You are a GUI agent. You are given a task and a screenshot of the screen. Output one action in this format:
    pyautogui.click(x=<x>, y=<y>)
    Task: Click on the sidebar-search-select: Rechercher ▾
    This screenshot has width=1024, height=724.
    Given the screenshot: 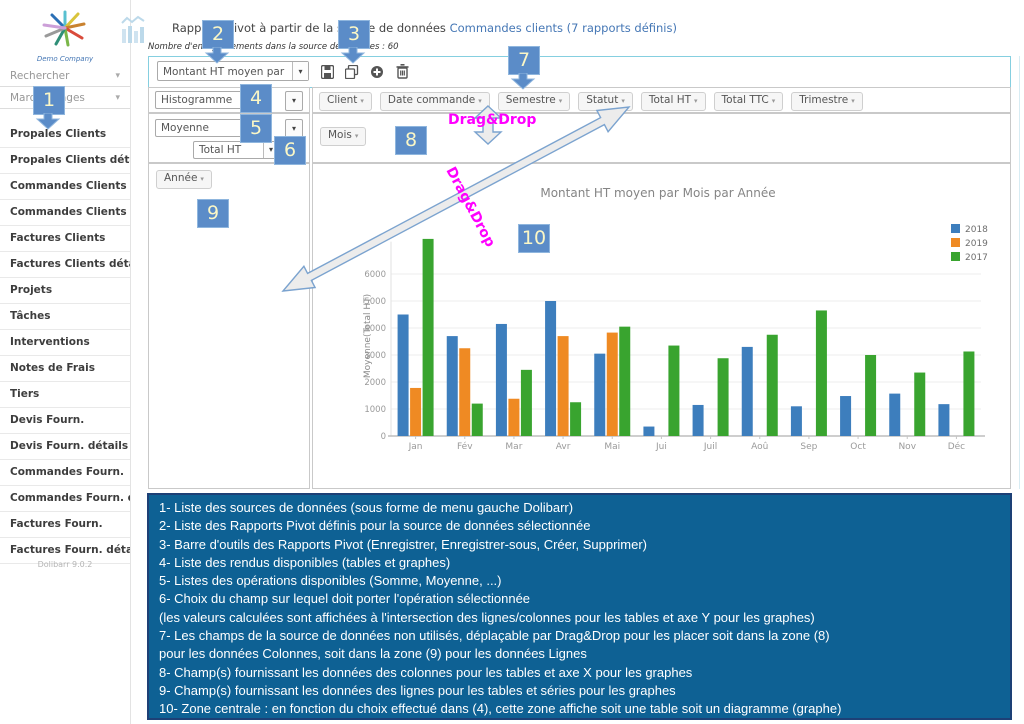 What is the action you would take?
    pyautogui.click(x=65, y=76)
    